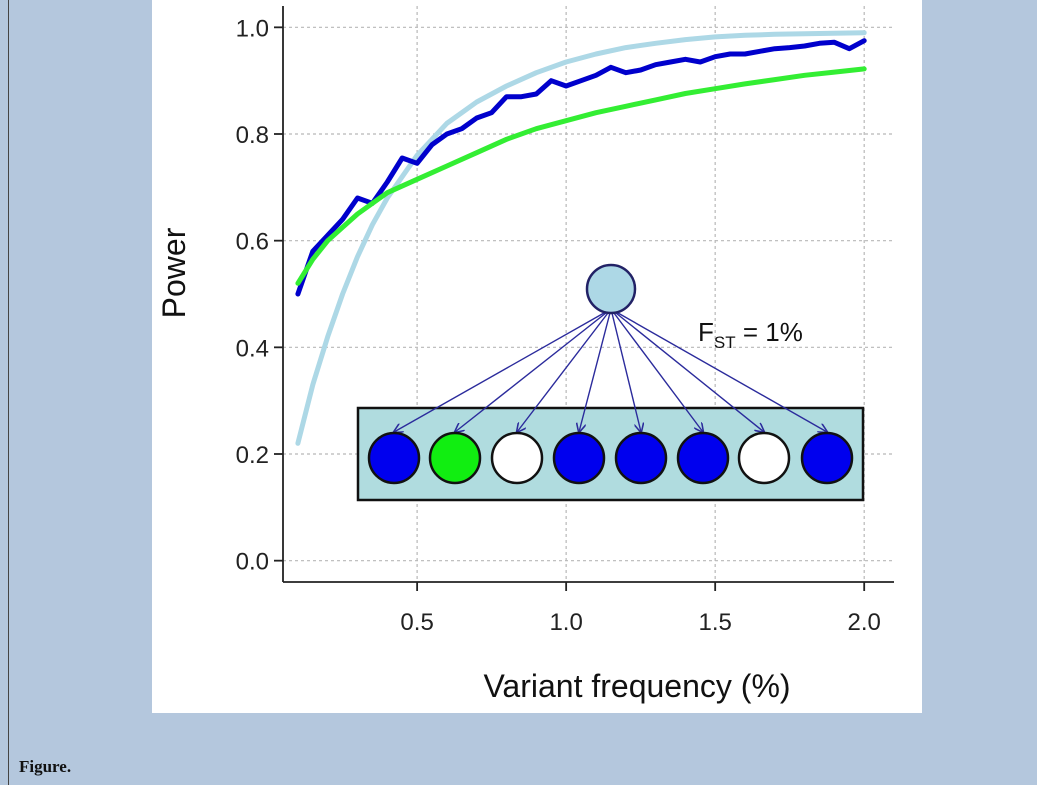 Image resolution: width=1037 pixels, height=785 pixels. What do you see at coordinates (45, 766) in the screenshot?
I see `figure-caption: Figure.` at bounding box center [45, 766].